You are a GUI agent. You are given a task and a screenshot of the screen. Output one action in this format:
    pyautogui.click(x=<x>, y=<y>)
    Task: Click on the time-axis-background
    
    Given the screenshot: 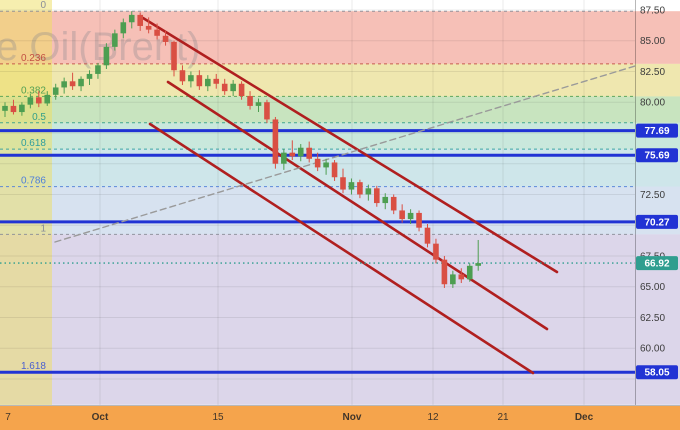 What is the action you would take?
    pyautogui.click(x=340, y=418)
    